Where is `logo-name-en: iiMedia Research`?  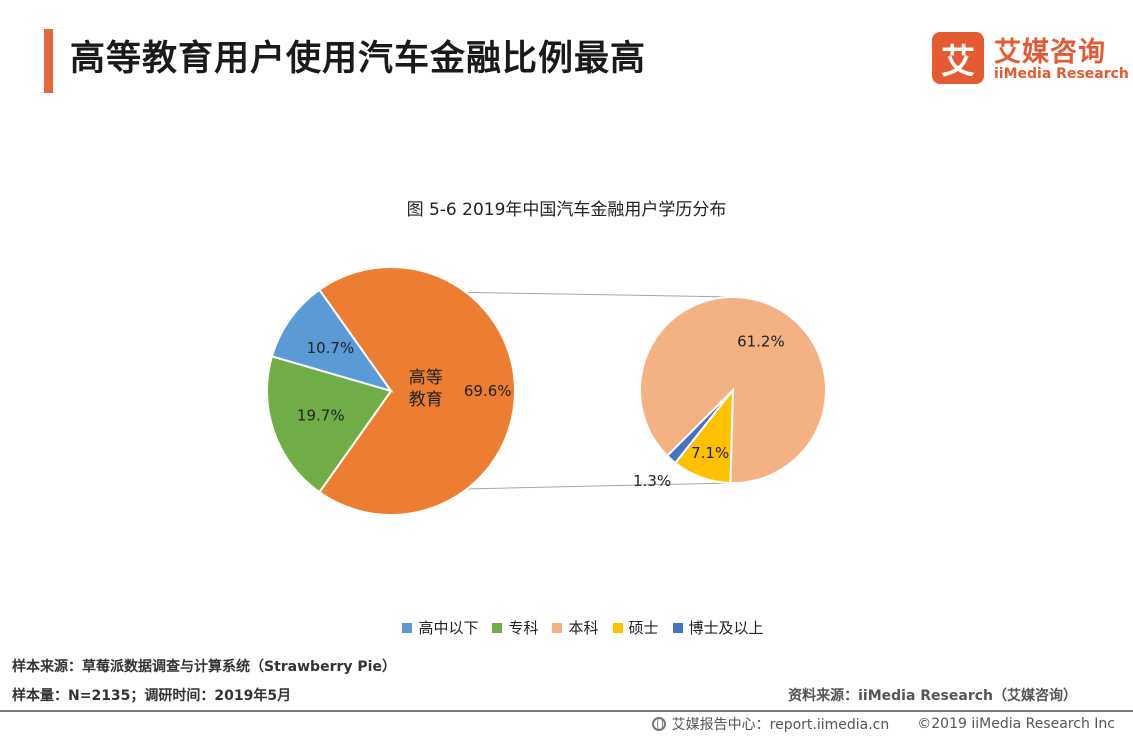 logo-name-en: iiMedia Research is located at coordinates (1061, 74).